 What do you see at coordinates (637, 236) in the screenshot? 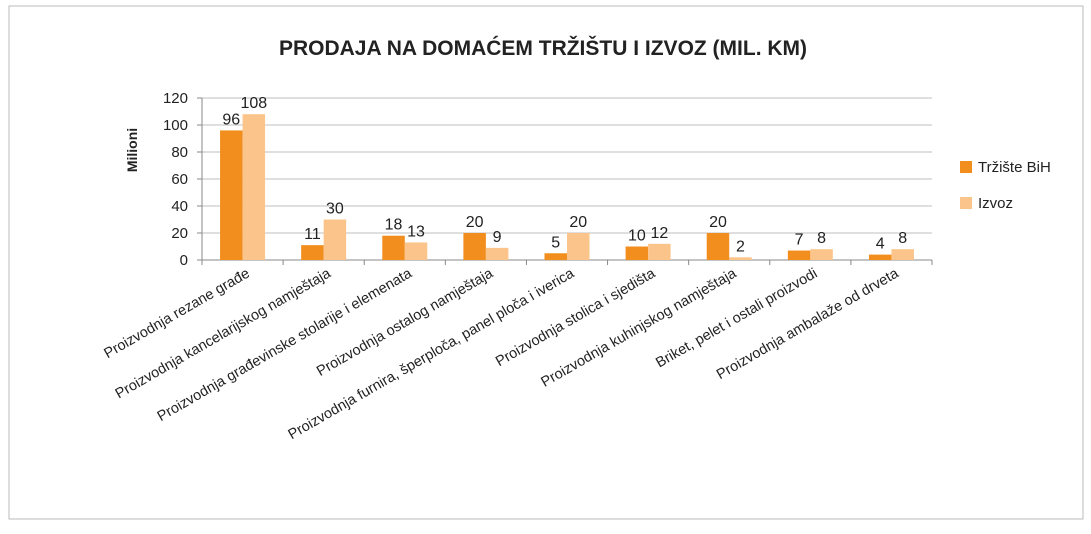
I see `value-label: 10` at bounding box center [637, 236].